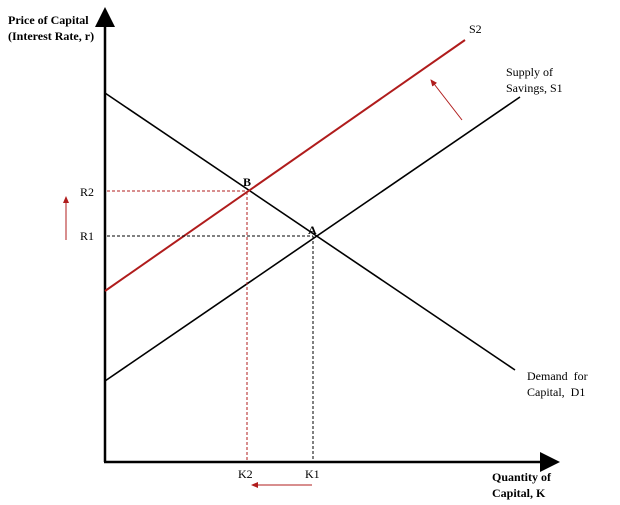  Describe the element at coordinates (51, 36) in the screenshot. I see `y-axis-label-line2: (Interest Rate, r)` at that location.